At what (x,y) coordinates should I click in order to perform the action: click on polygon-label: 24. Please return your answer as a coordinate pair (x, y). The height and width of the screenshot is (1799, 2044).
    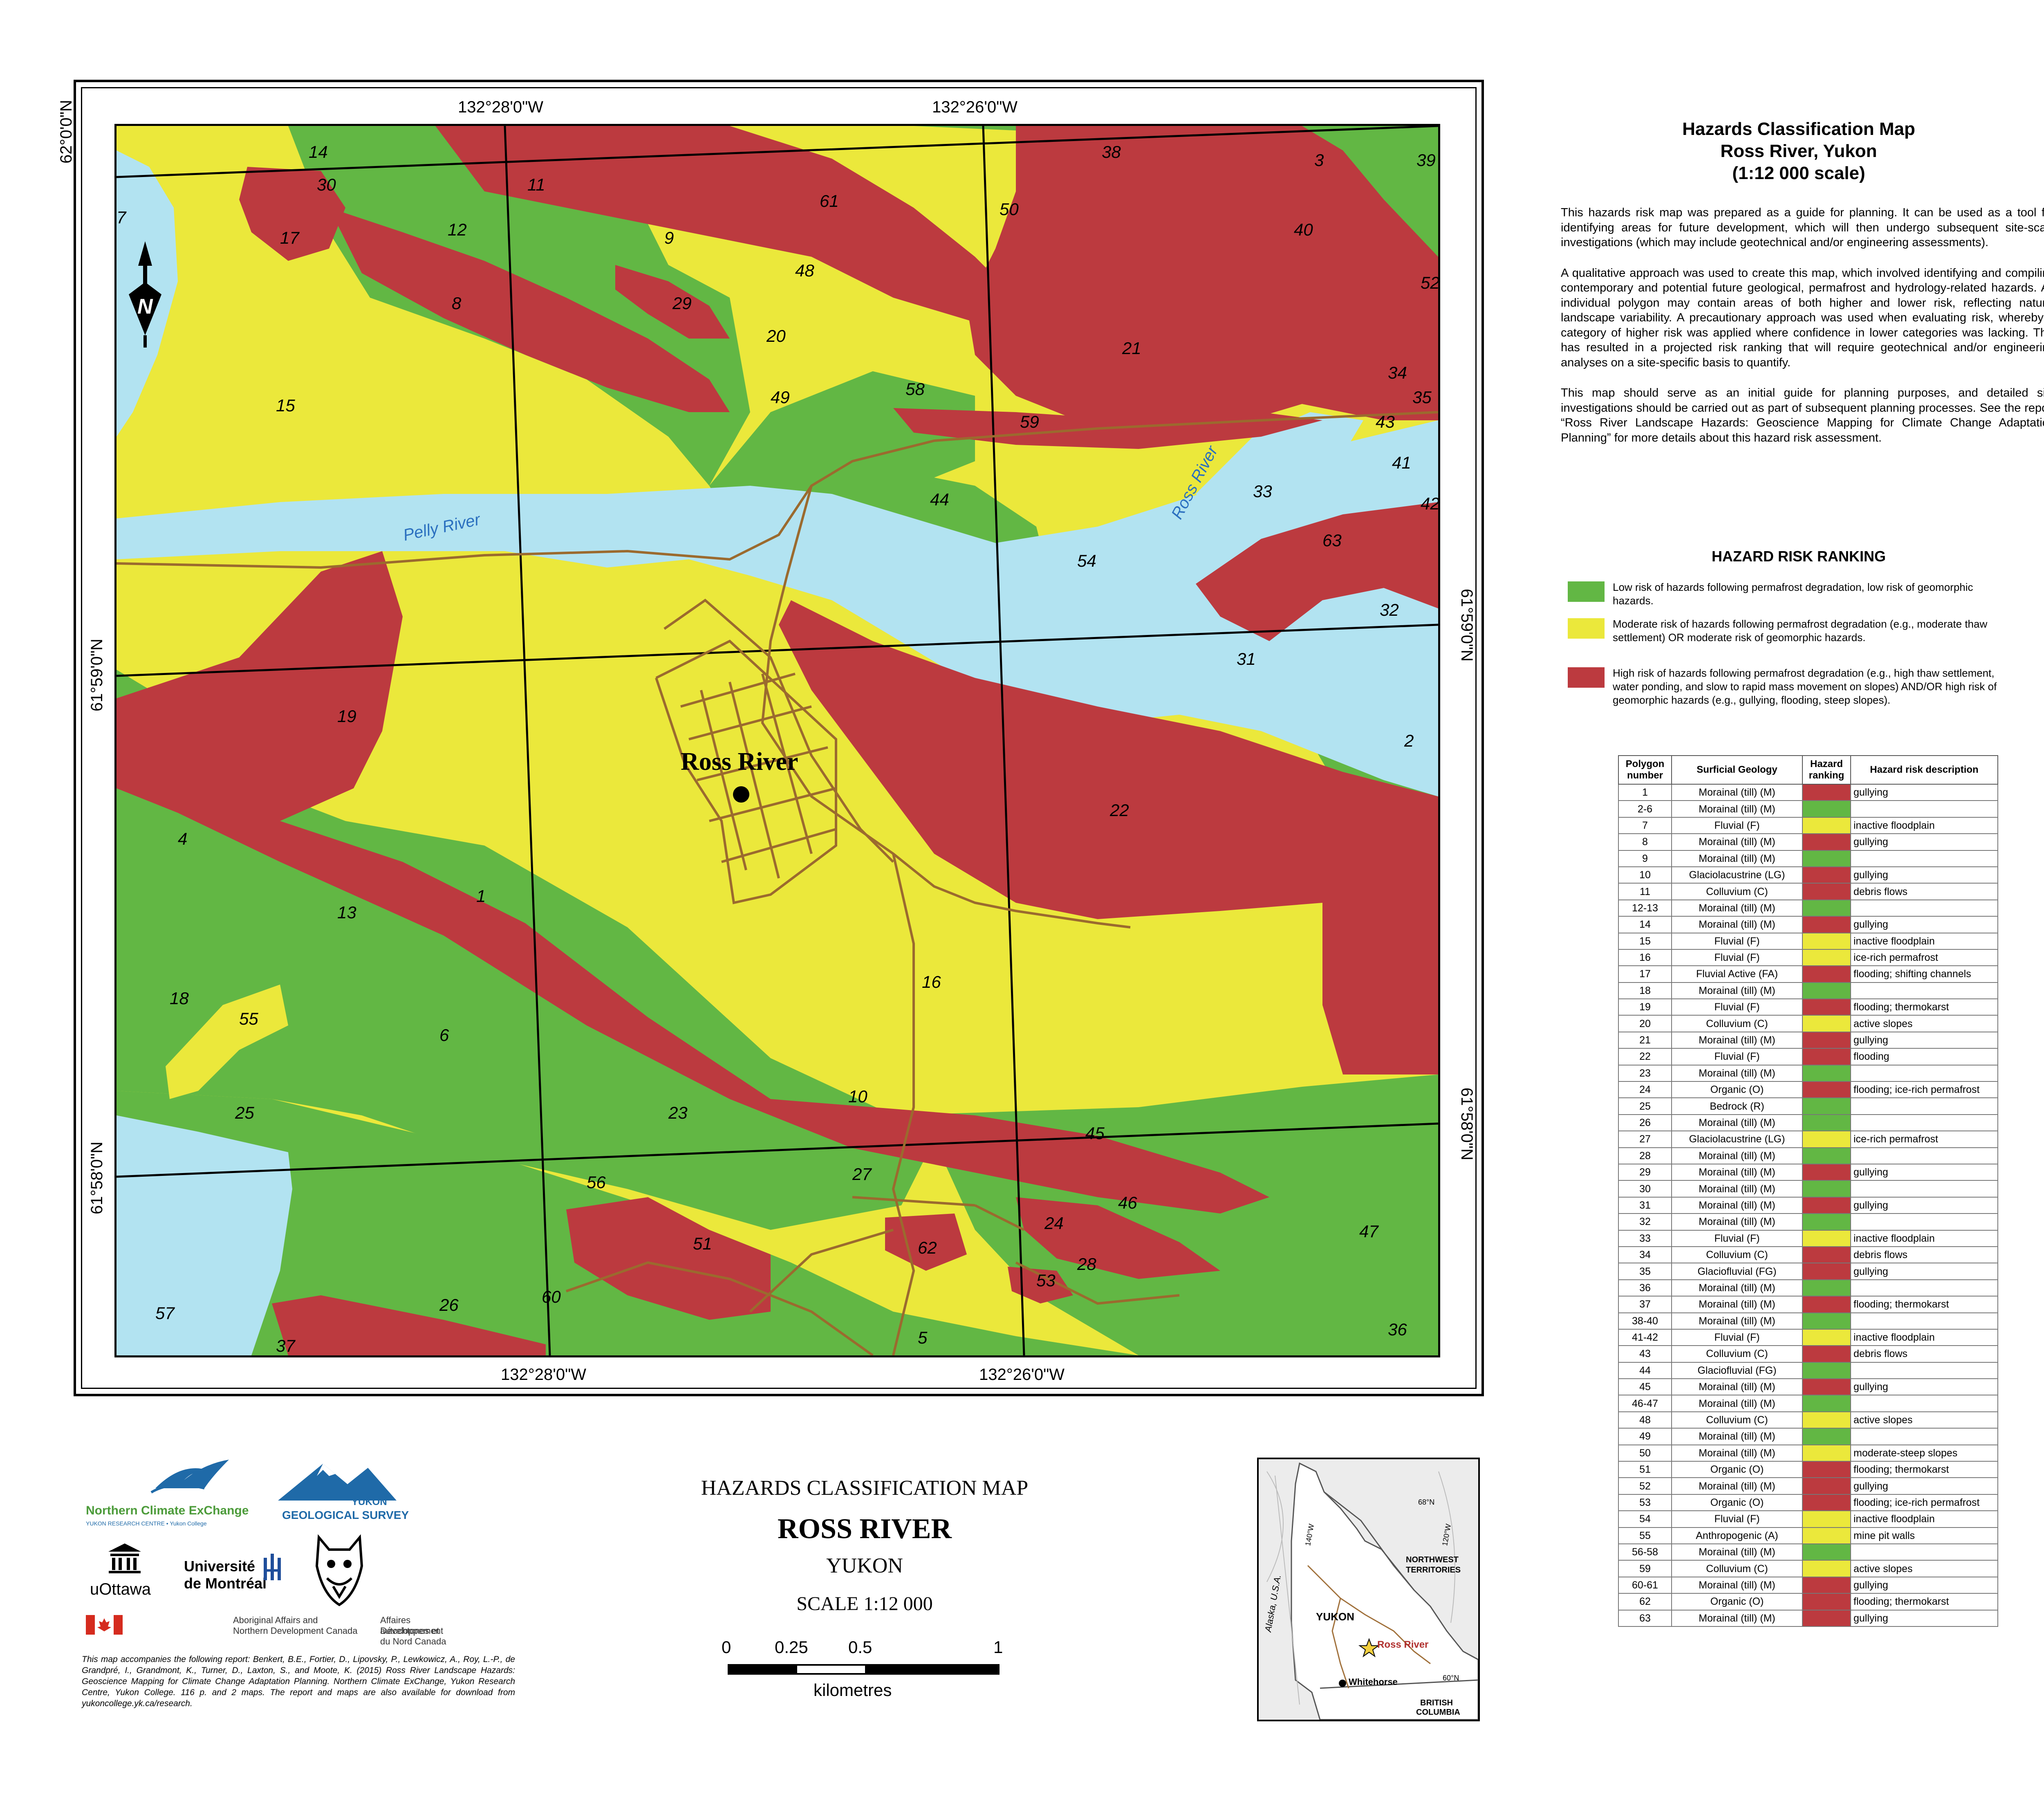
    Looking at the image, I should click on (1054, 1223).